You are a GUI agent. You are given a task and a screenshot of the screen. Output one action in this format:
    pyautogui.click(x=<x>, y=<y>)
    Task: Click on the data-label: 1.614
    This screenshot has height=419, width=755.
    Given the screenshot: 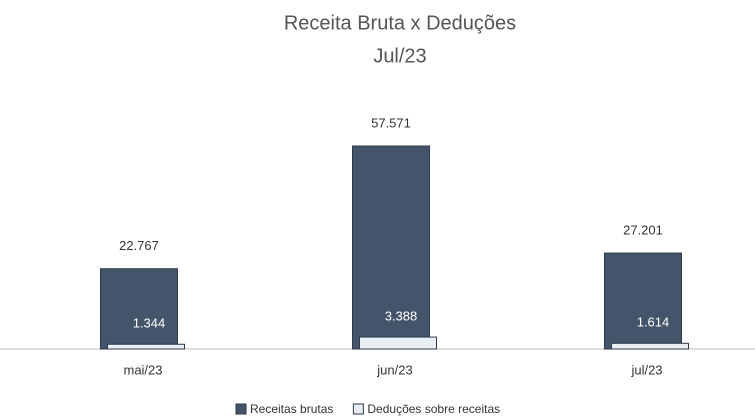 What is the action you would take?
    pyautogui.click(x=653, y=322)
    